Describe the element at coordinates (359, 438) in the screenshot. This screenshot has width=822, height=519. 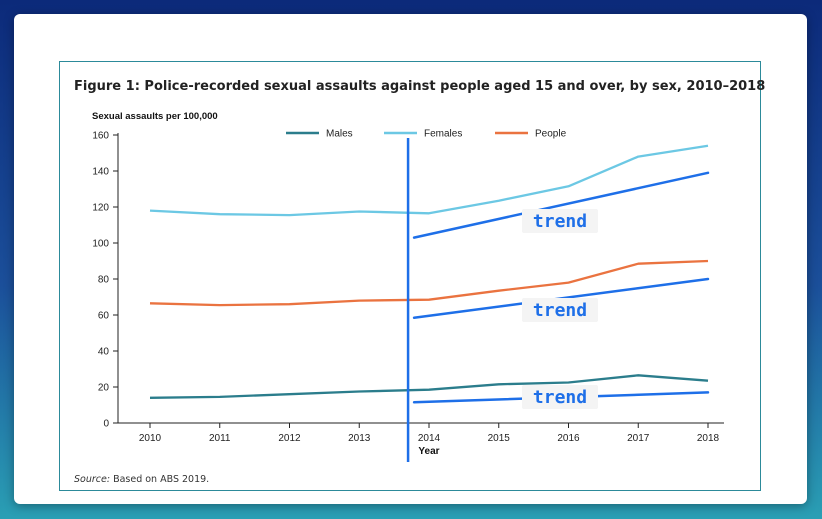
I see `x-tick-label: 2013` at that location.